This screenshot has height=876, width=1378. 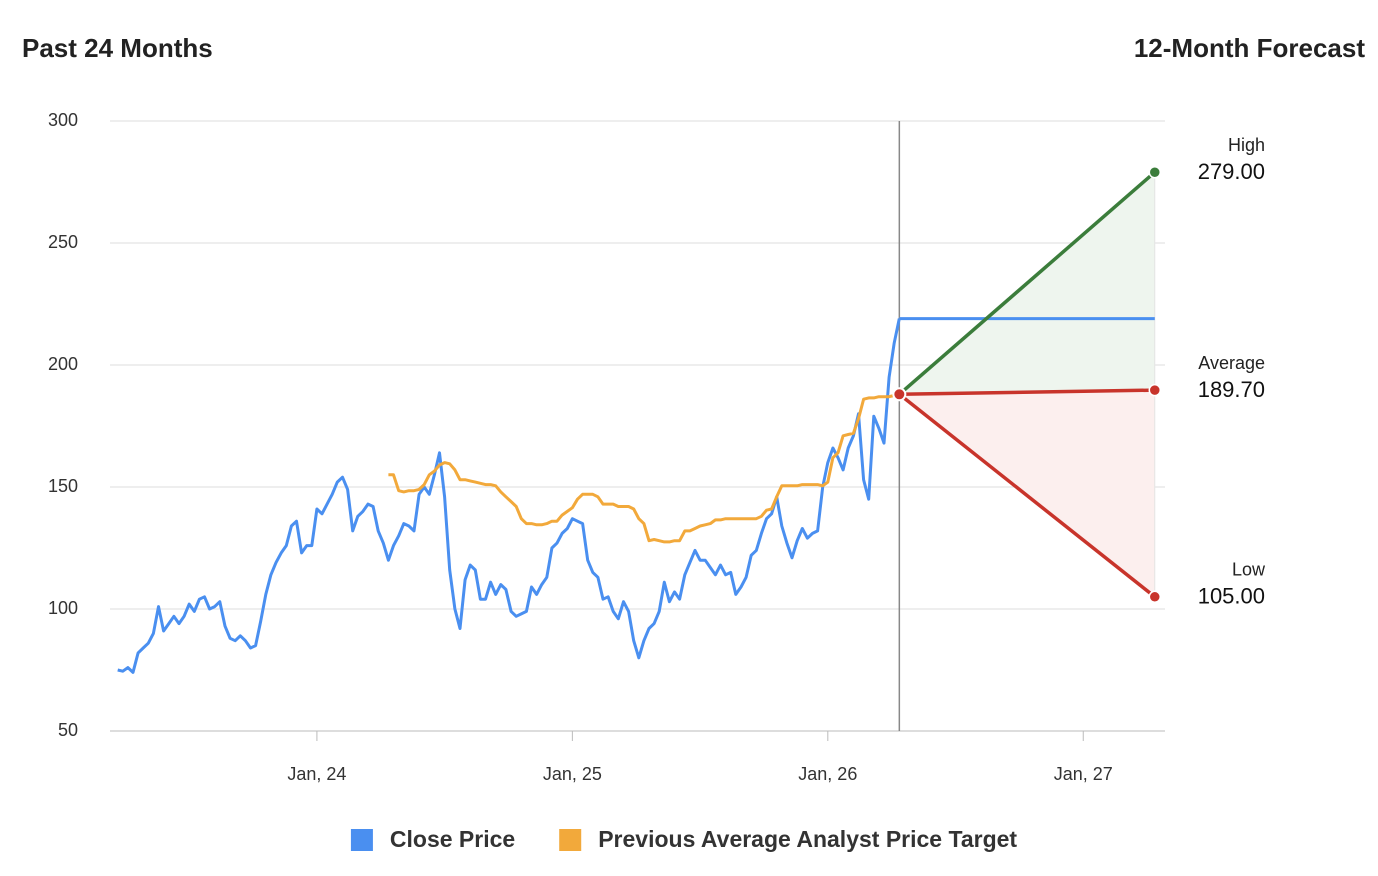 I want to click on y-tick-label: 250, so click(x=63, y=242).